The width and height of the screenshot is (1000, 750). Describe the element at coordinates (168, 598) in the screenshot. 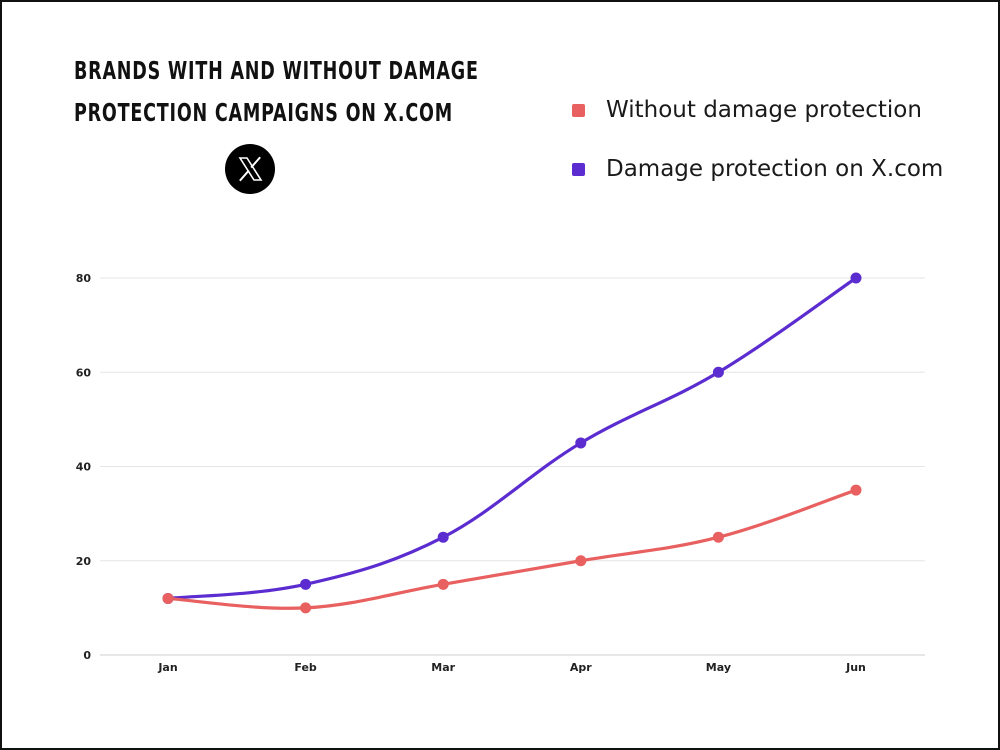

I see `data-point-without-jan` at that location.